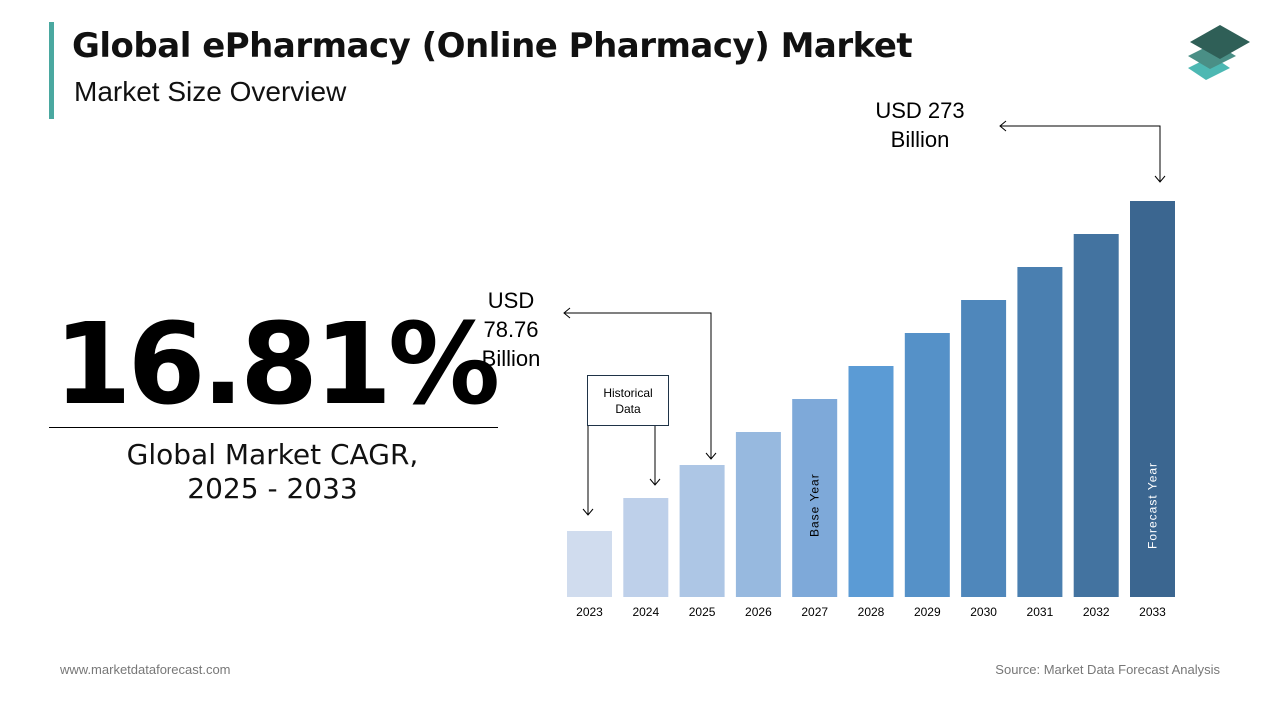 This screenshot has height=720, width=1280. I want to click on x-tick-label: 2025, so click(702, 612).